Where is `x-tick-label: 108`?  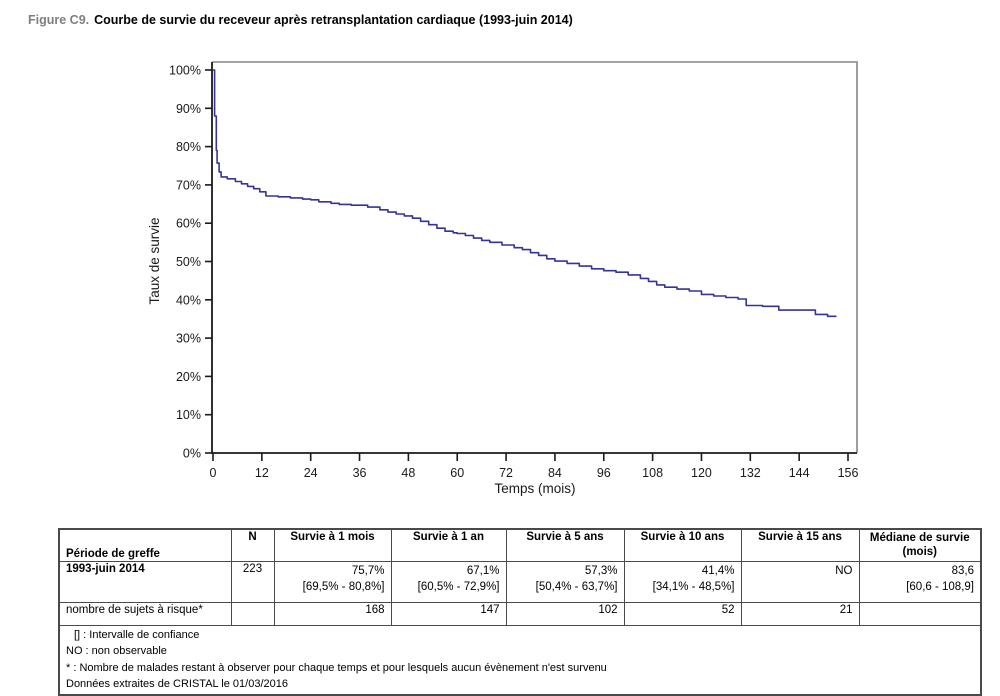 x-tick-label: 108 is located at coordinates (652, 473).